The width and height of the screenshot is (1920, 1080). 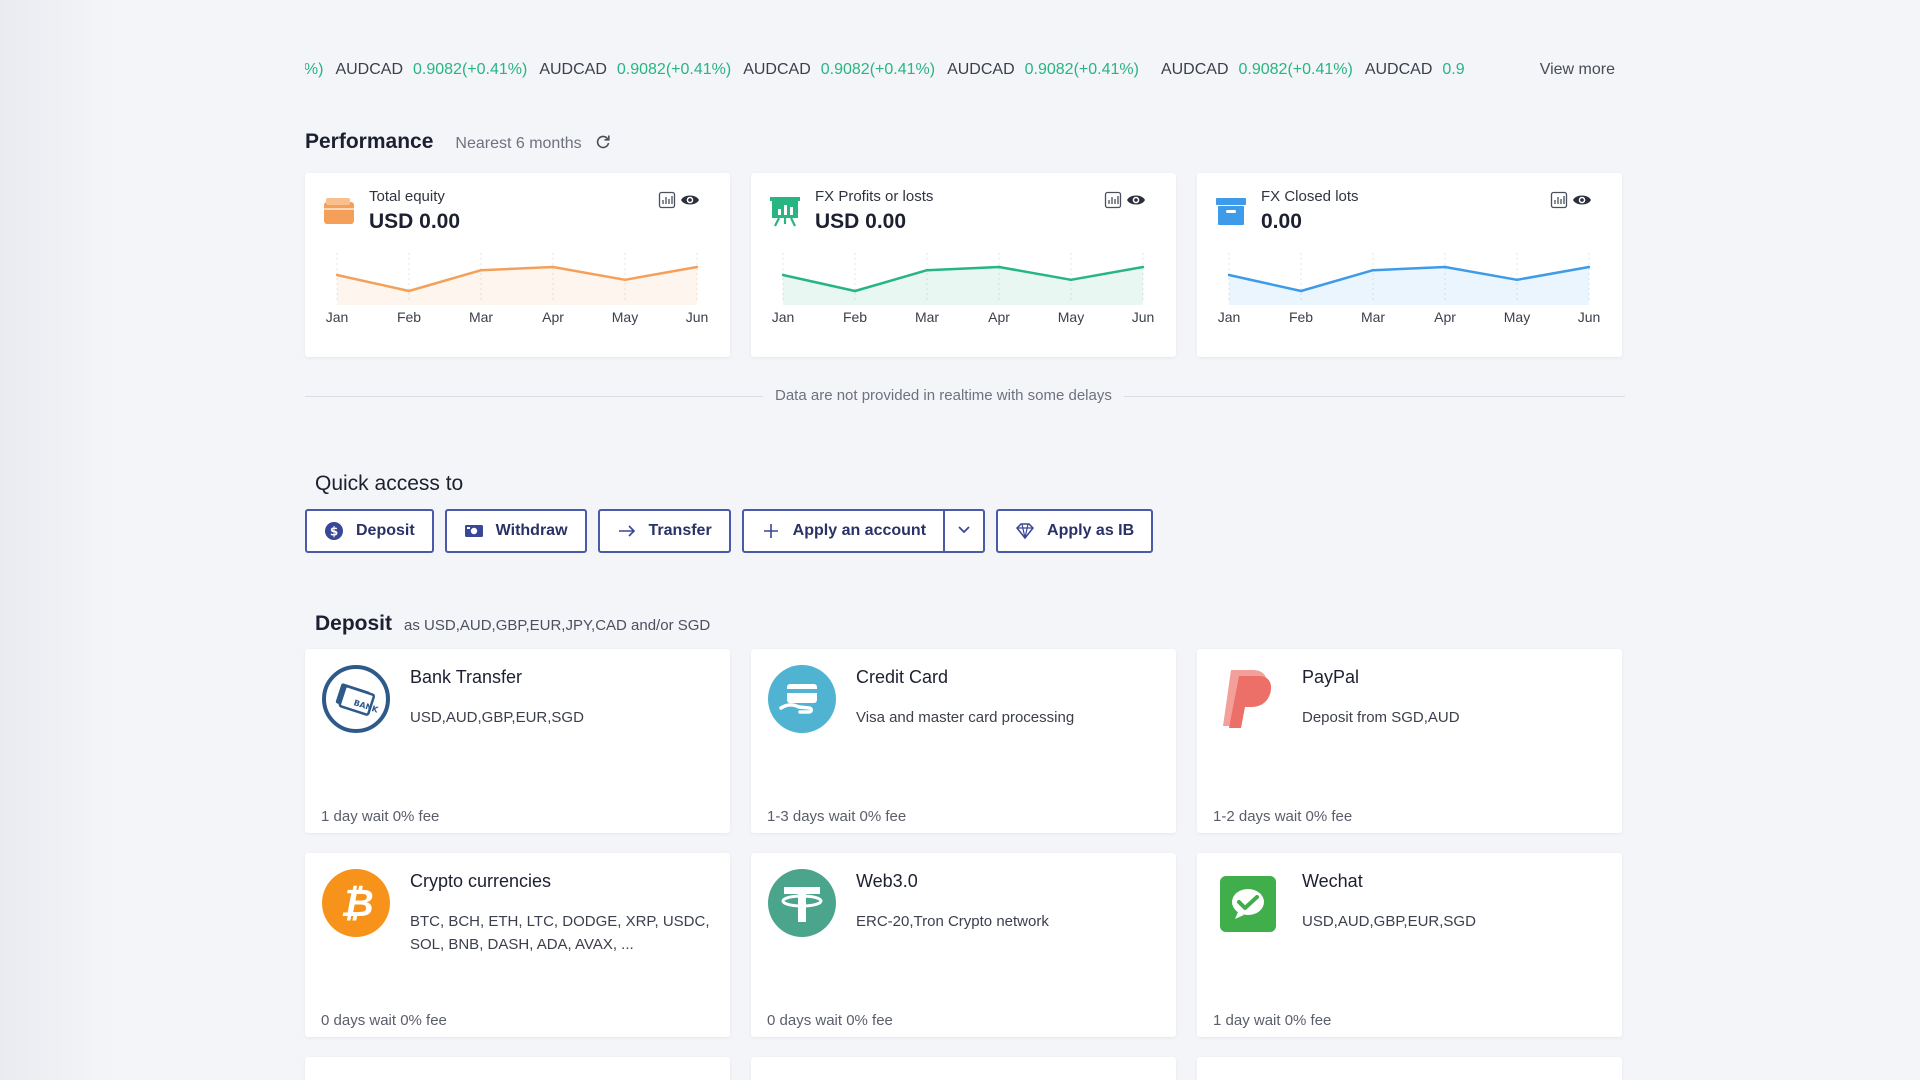 What do you see at coordinates (389, 483) in the screenshot?
I see `quick-access-title: Quick access to` at bounding box center [389, 483].